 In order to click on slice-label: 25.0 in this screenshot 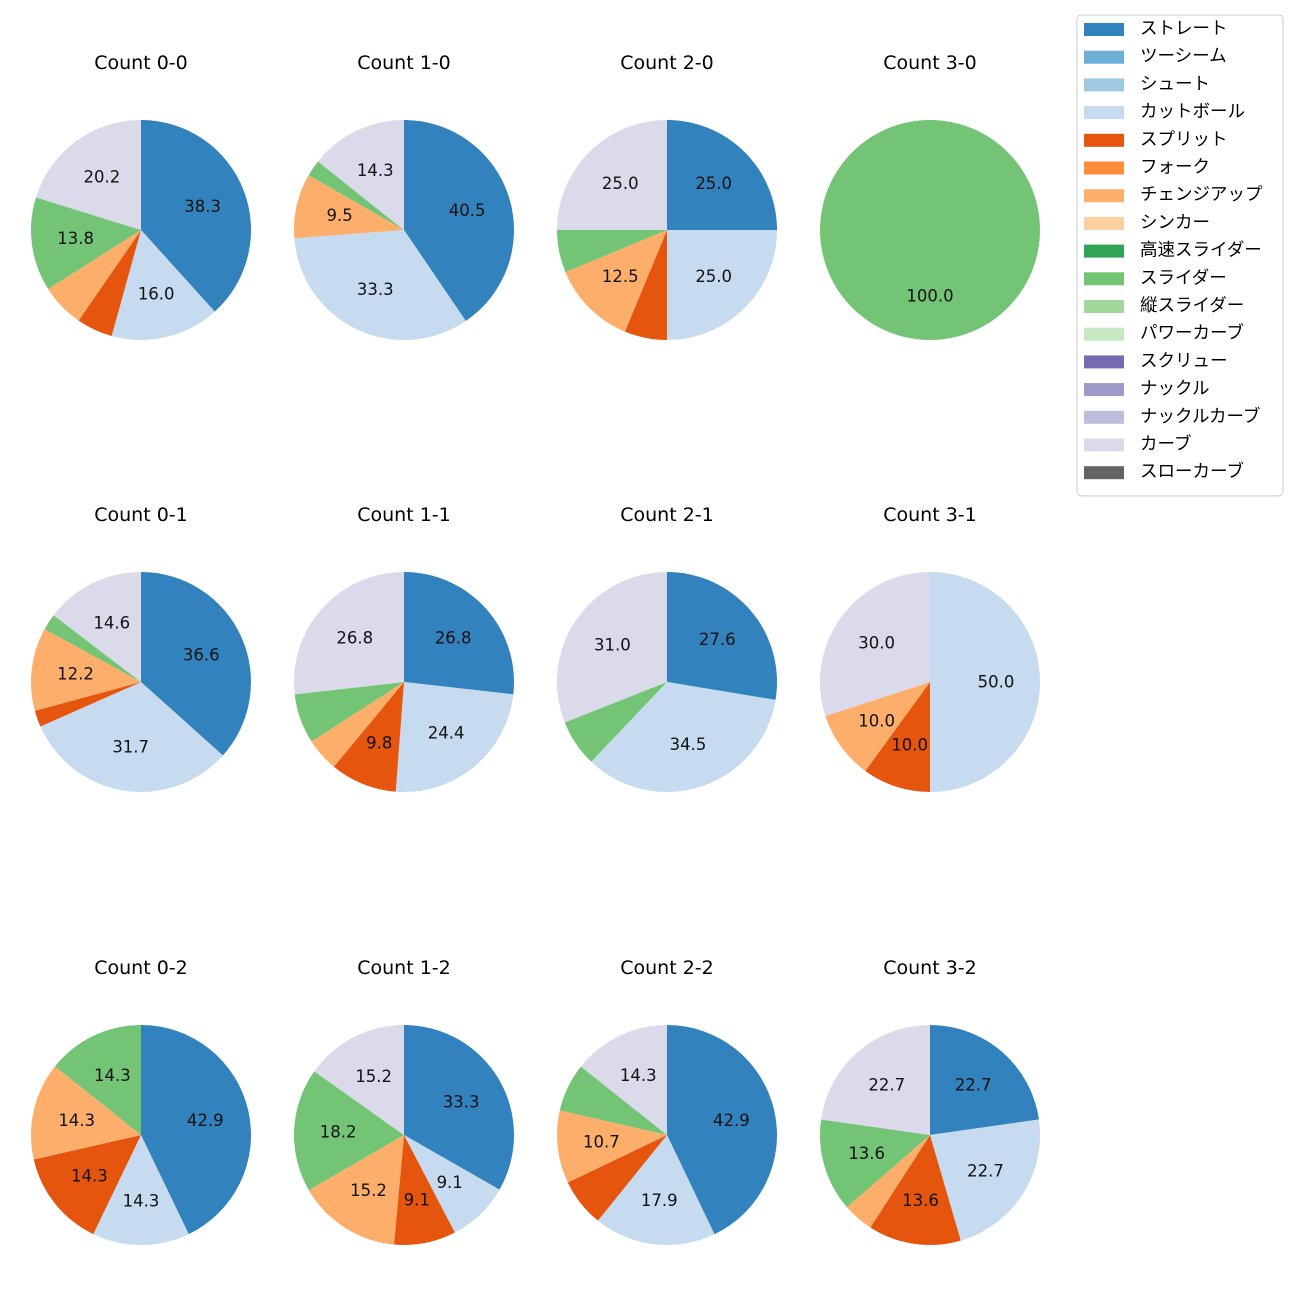, I will do `click(713, 183)`.